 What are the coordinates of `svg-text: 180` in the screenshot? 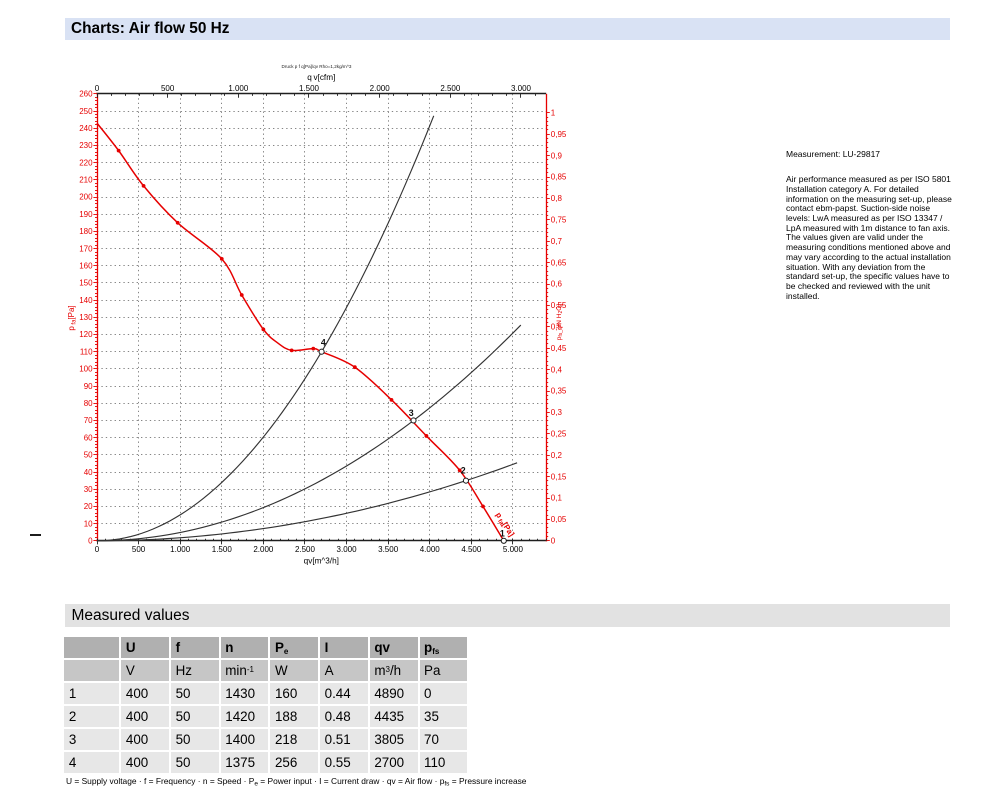 It's located at (86, 231).